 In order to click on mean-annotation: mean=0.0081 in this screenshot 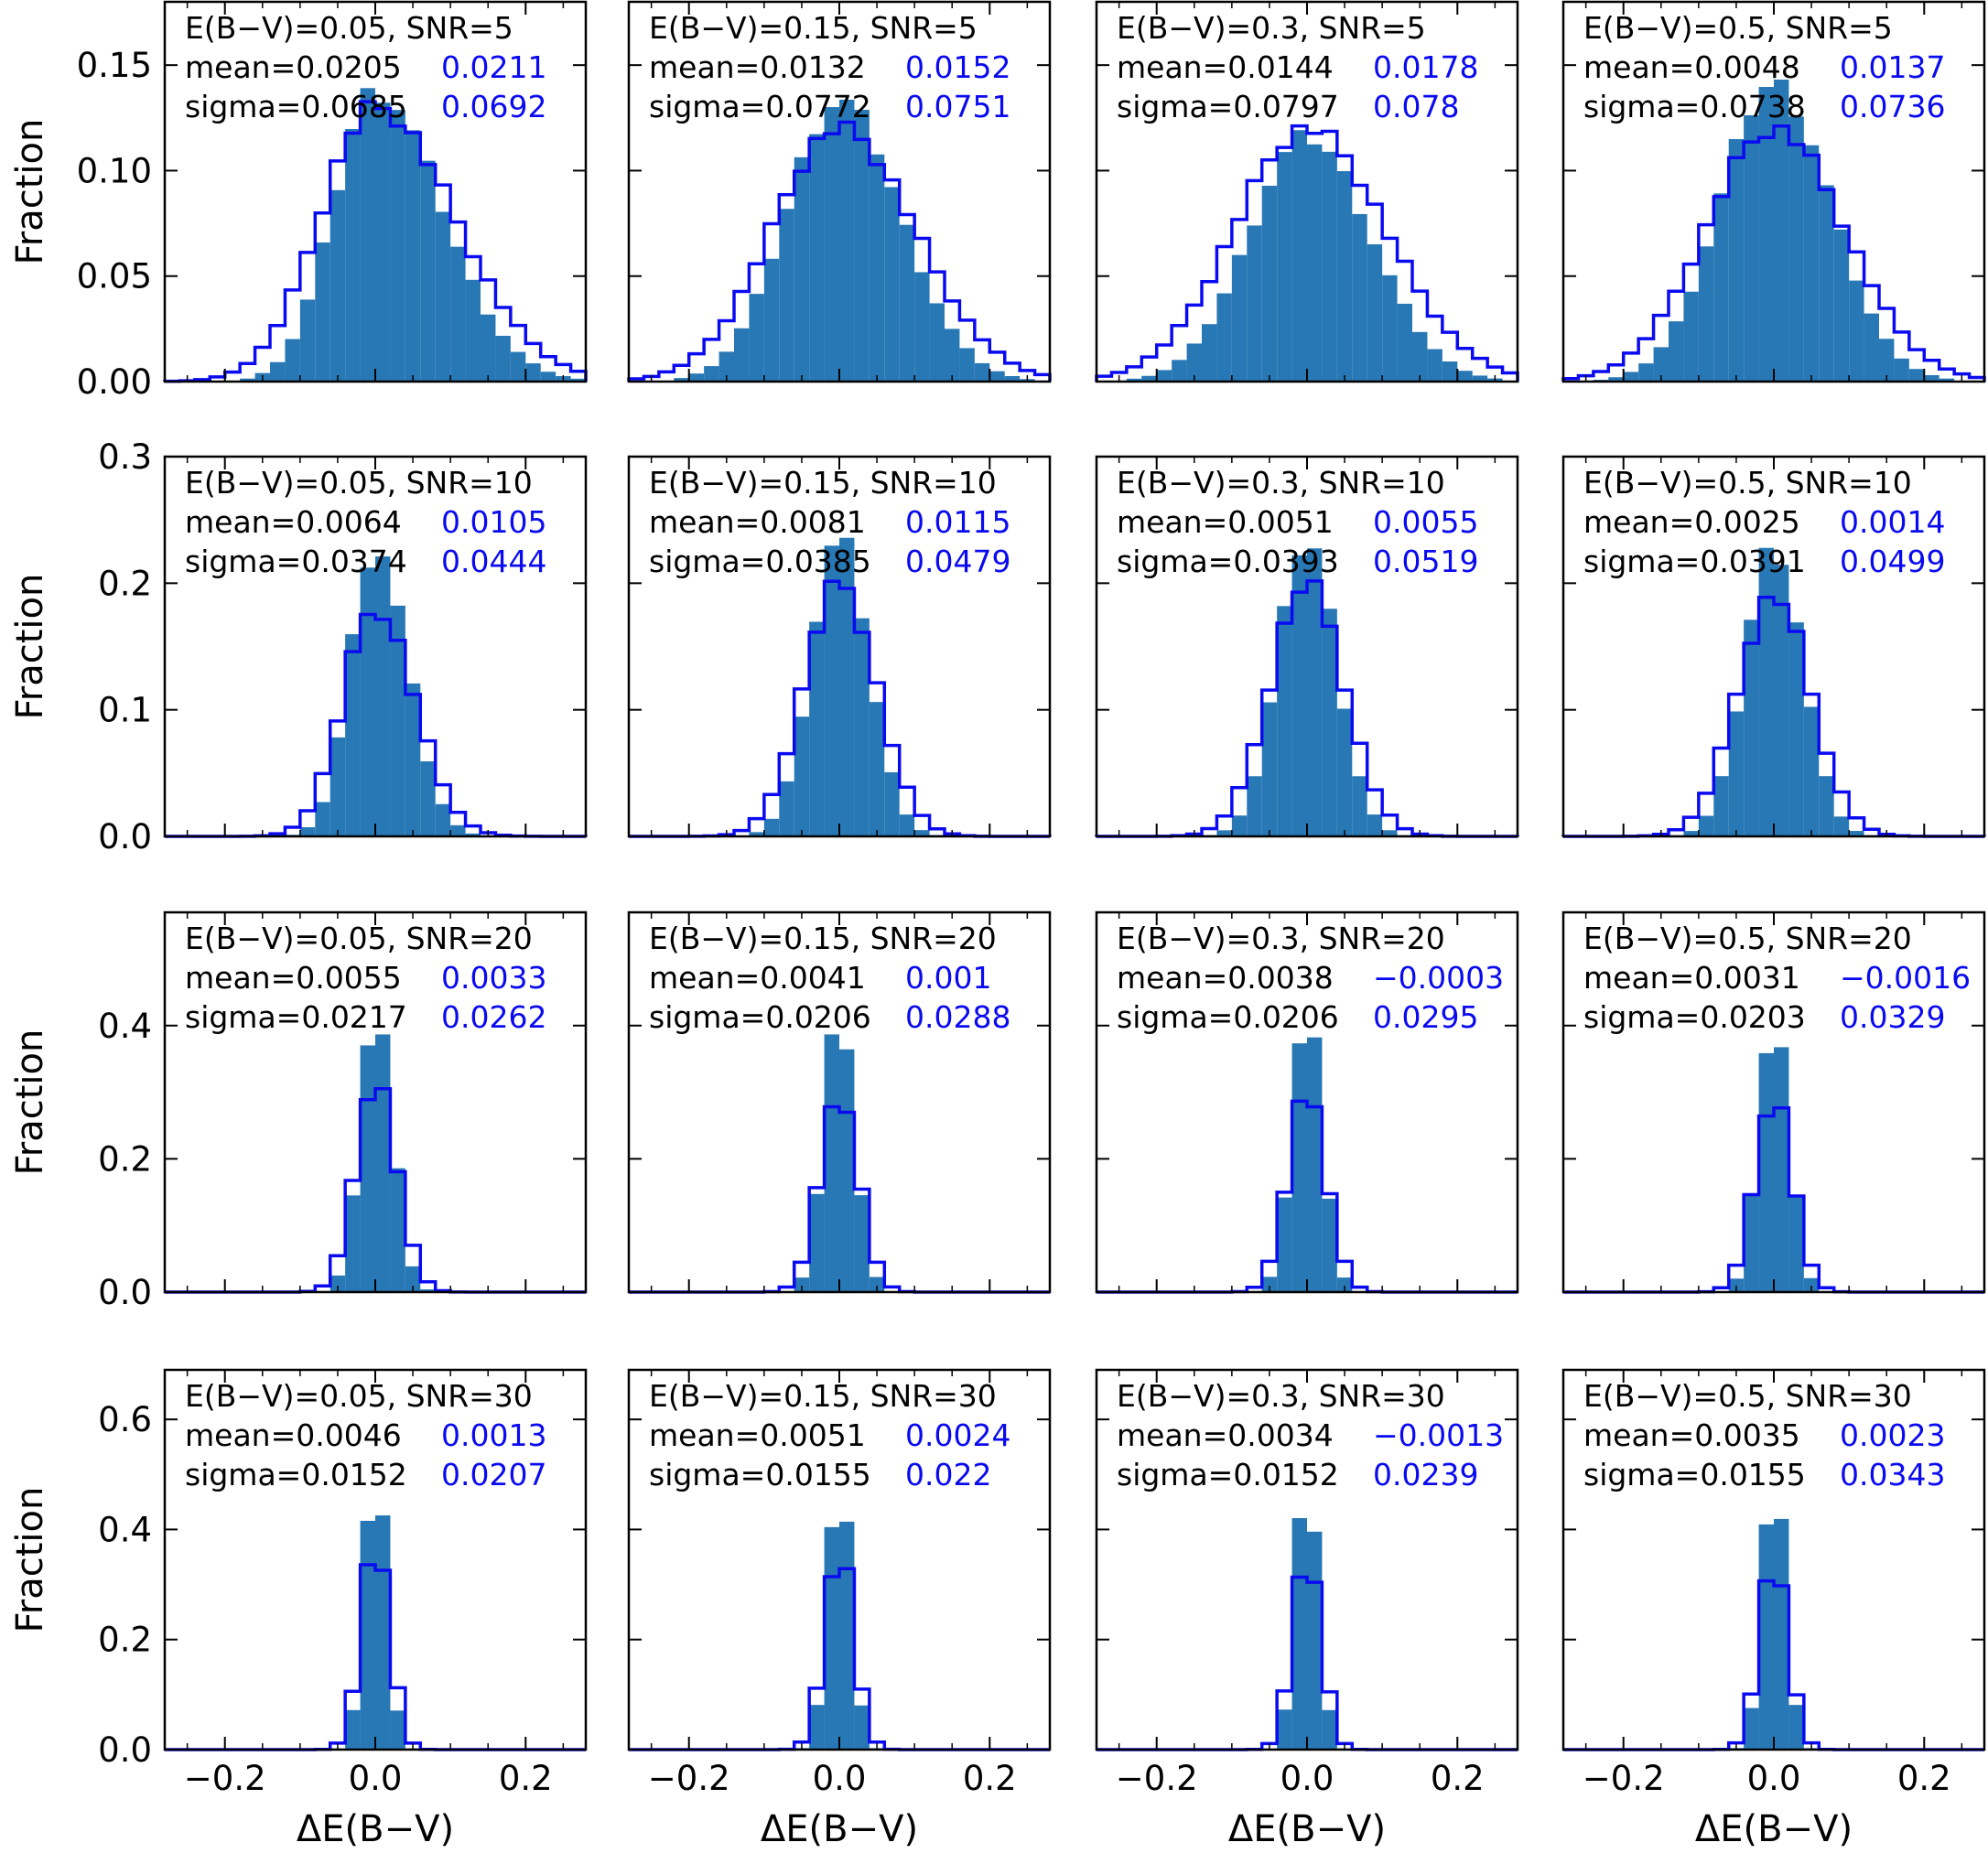, I will do `click(757, 522)`.